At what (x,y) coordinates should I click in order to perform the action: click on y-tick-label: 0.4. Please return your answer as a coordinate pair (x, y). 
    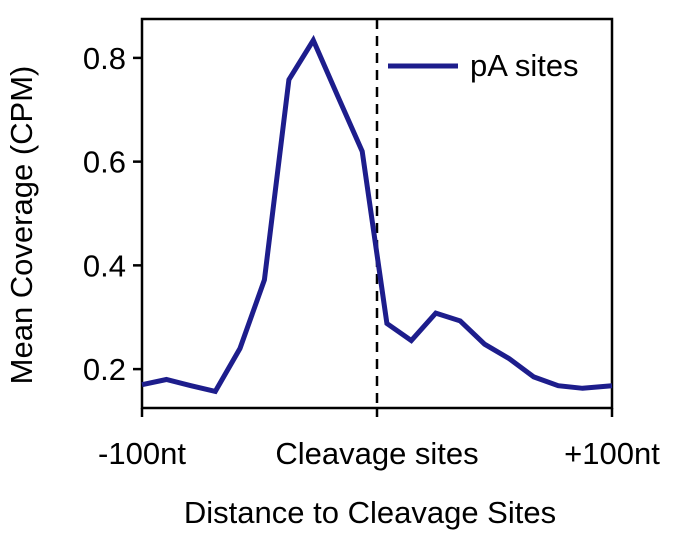
    Looking at the image, I should click on (104, 265).